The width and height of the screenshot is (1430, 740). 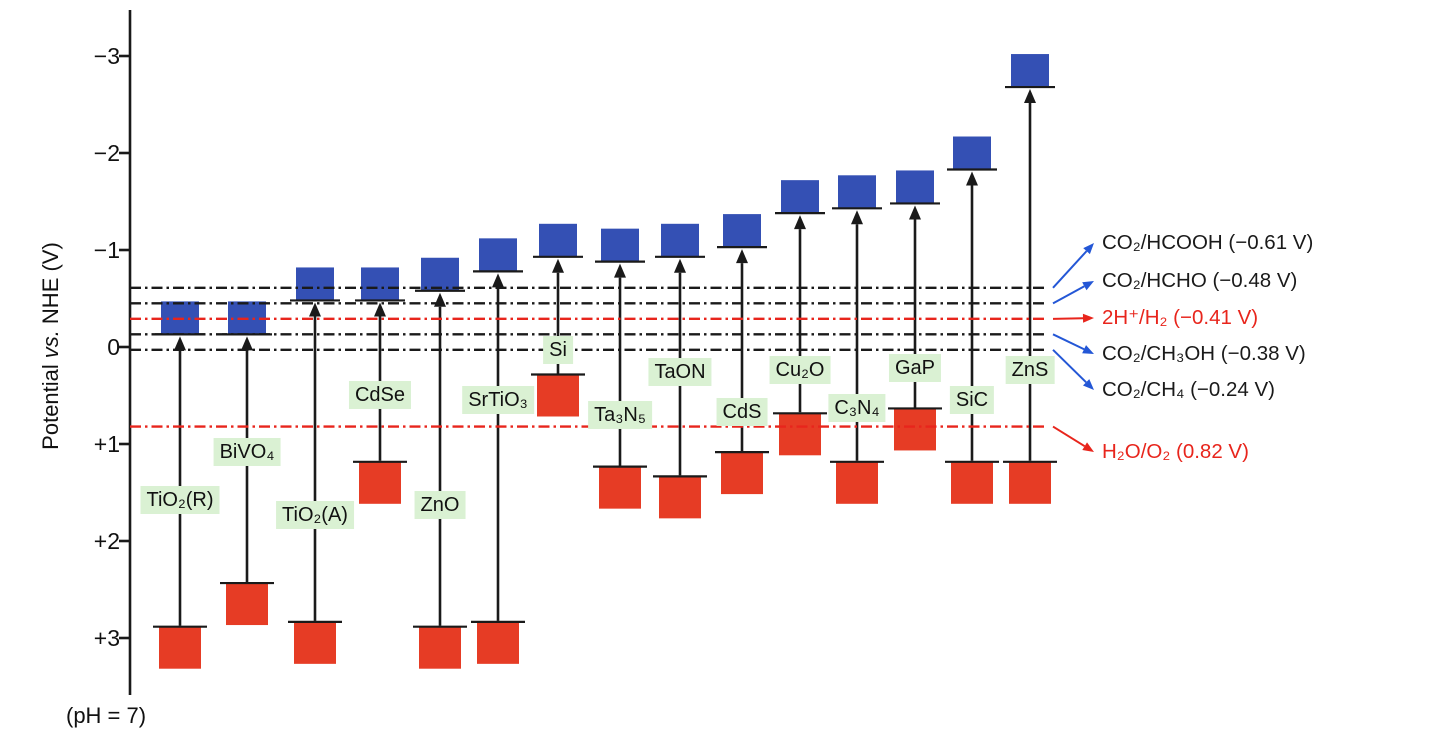 What do you see at coordinates (1200, 280) in the screenshot?
I see `redox-couple-label: CO₂/HCHO (−0.48 V)` at bounding box center [1200, 280].